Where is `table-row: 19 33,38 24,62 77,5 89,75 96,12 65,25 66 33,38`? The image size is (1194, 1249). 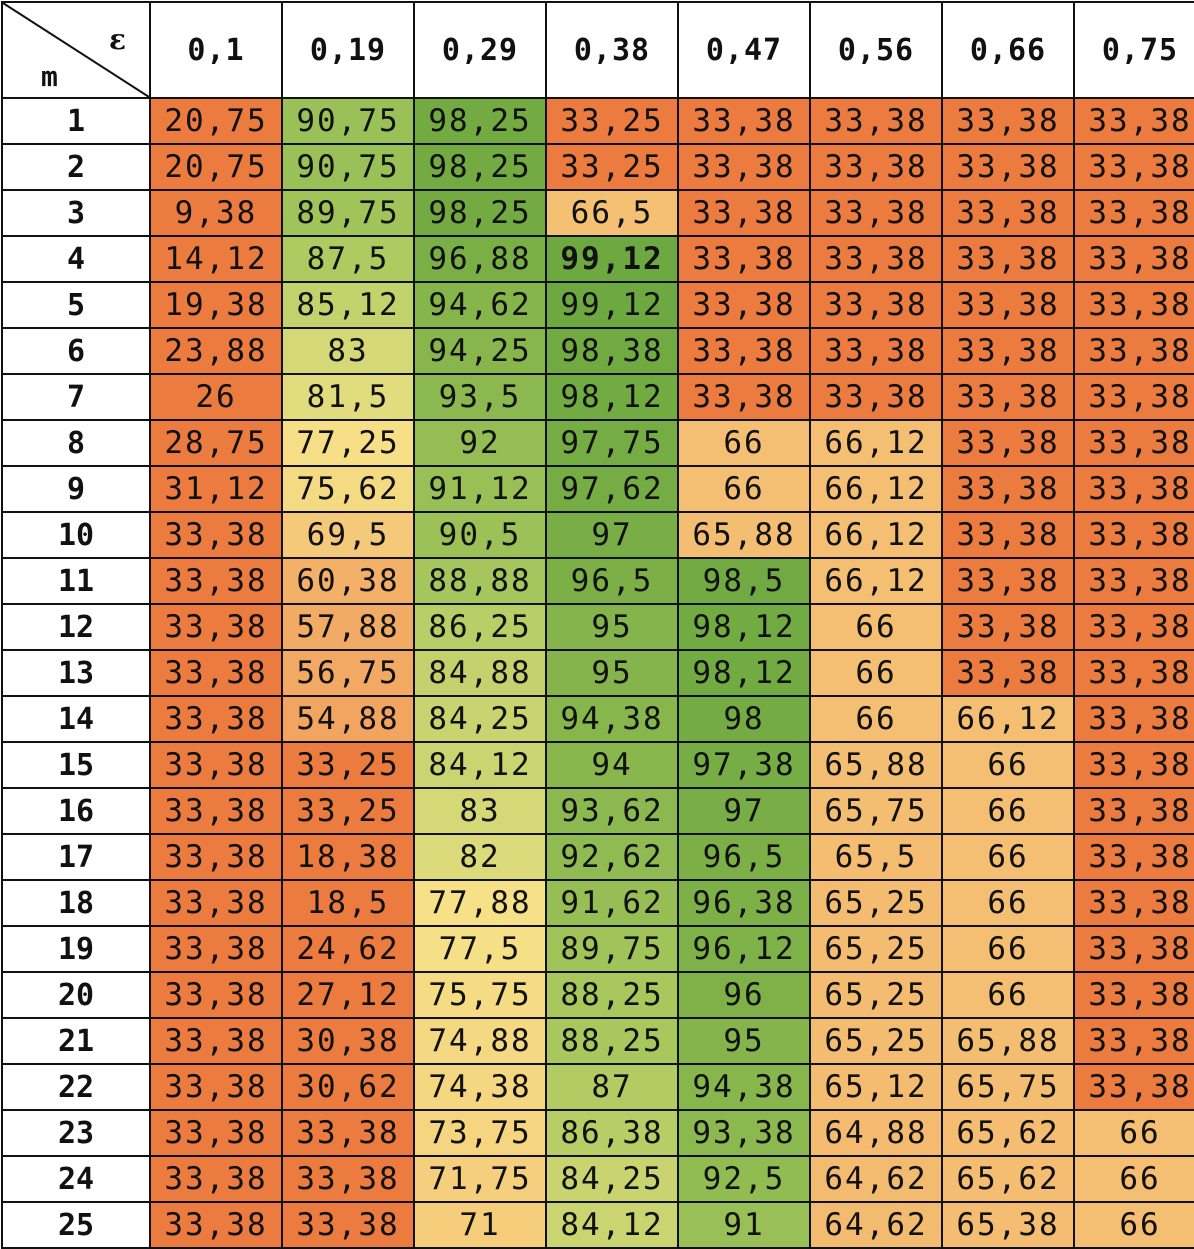
table-row: 19 33,38 24,62 77,5 89,75 96,12 65,25 66 33,38 is located at coordinates (597, 949).